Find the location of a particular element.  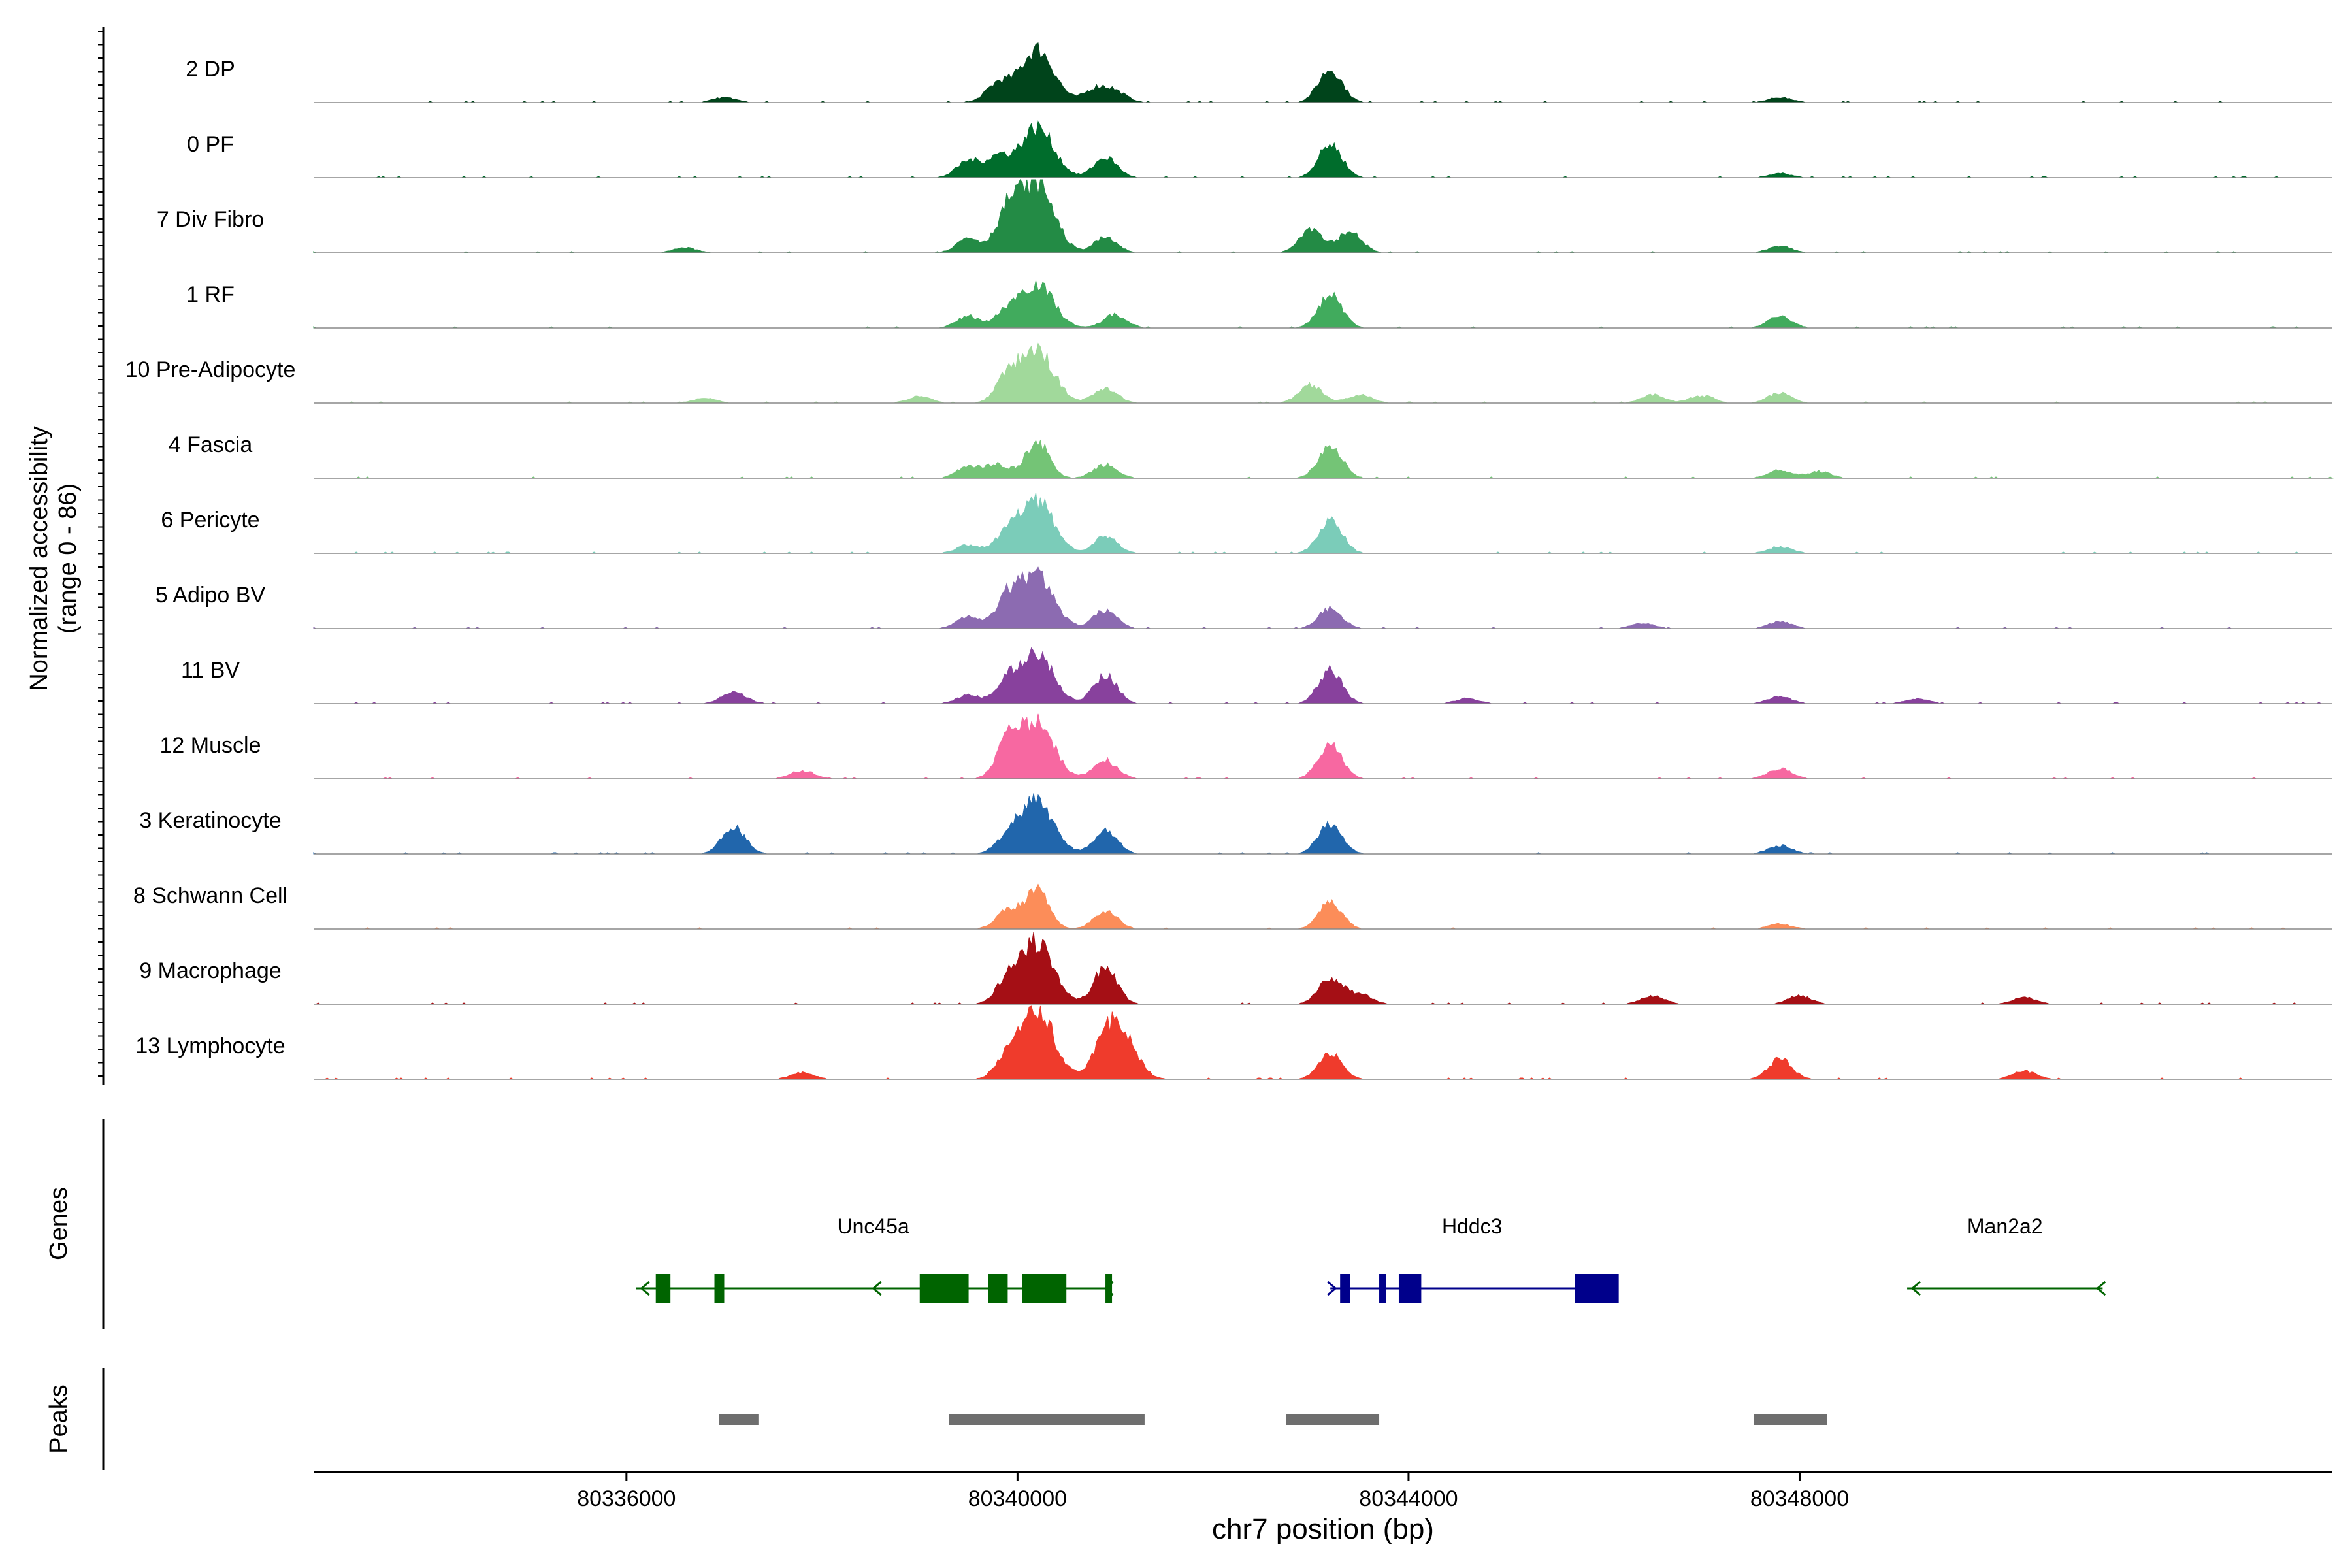

track-label: 4 Fascia is located at coordinates (211, 445).